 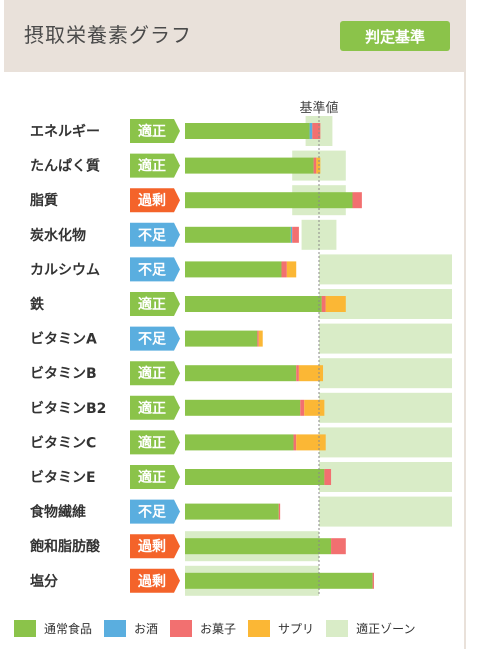 What do you see at coordinates (58, 512) in the screenshot?
I see `nutrient-label: 食物繊維` at bounding box center [58, 512].